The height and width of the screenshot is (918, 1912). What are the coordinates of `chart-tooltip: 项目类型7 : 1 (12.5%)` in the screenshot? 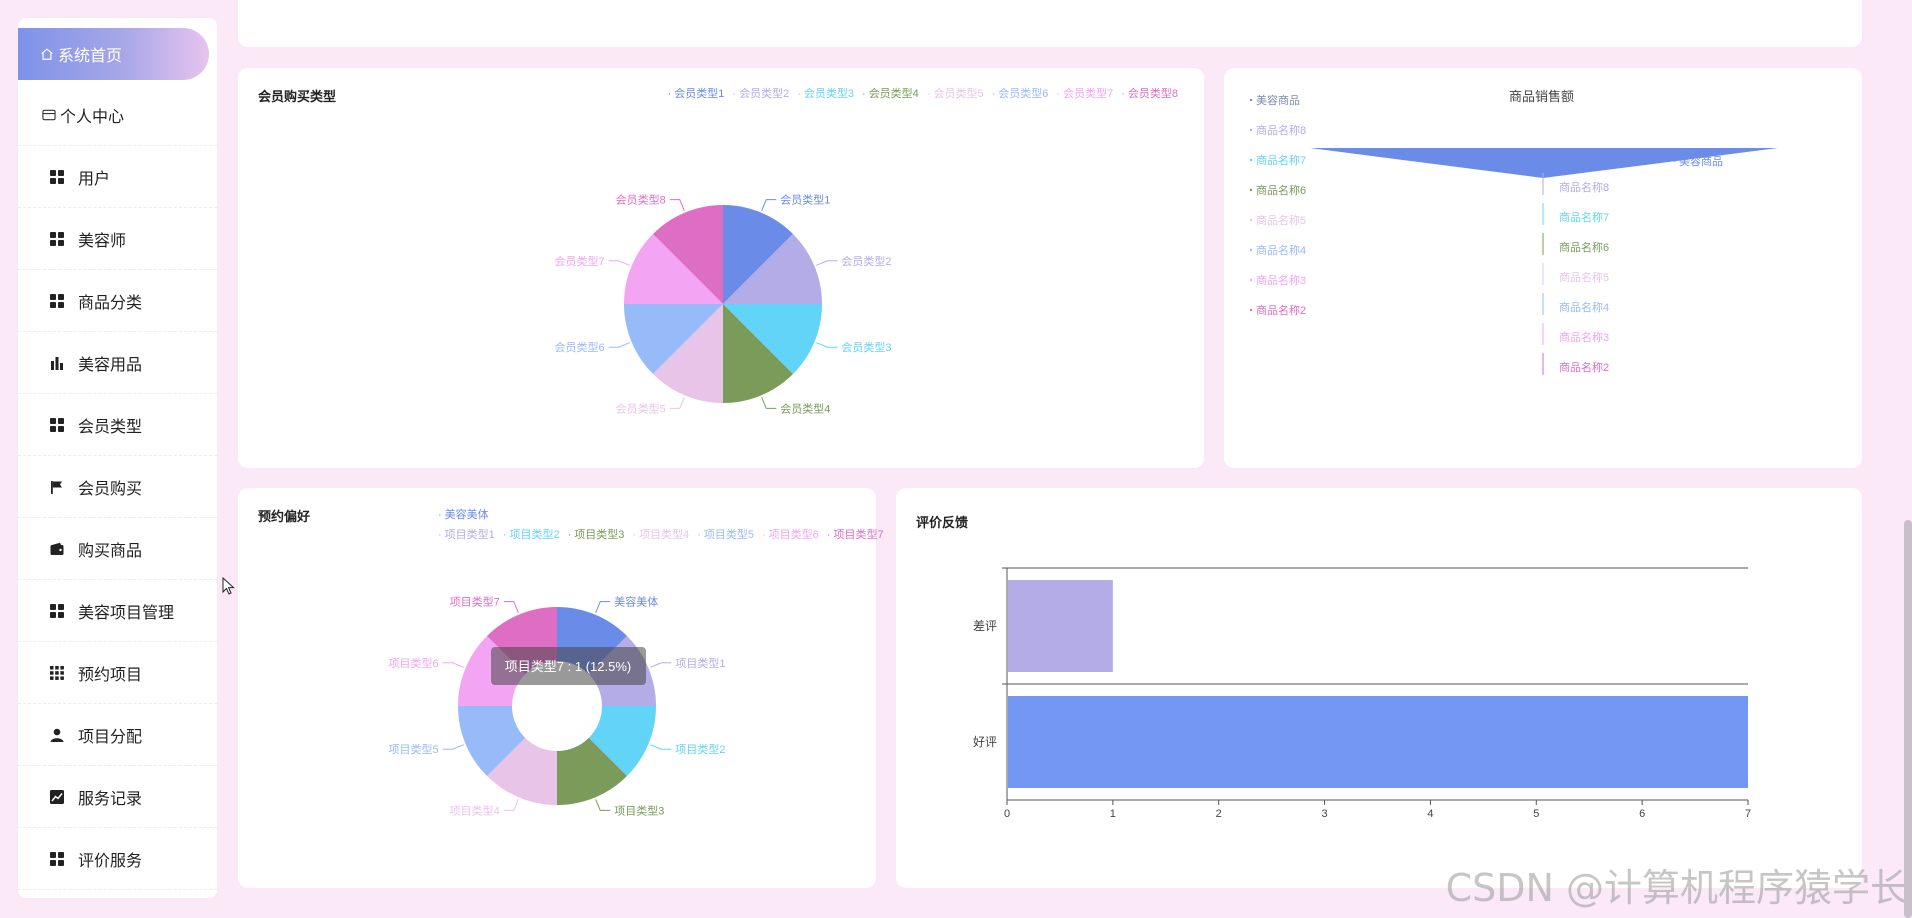 It's located at (568, 666).